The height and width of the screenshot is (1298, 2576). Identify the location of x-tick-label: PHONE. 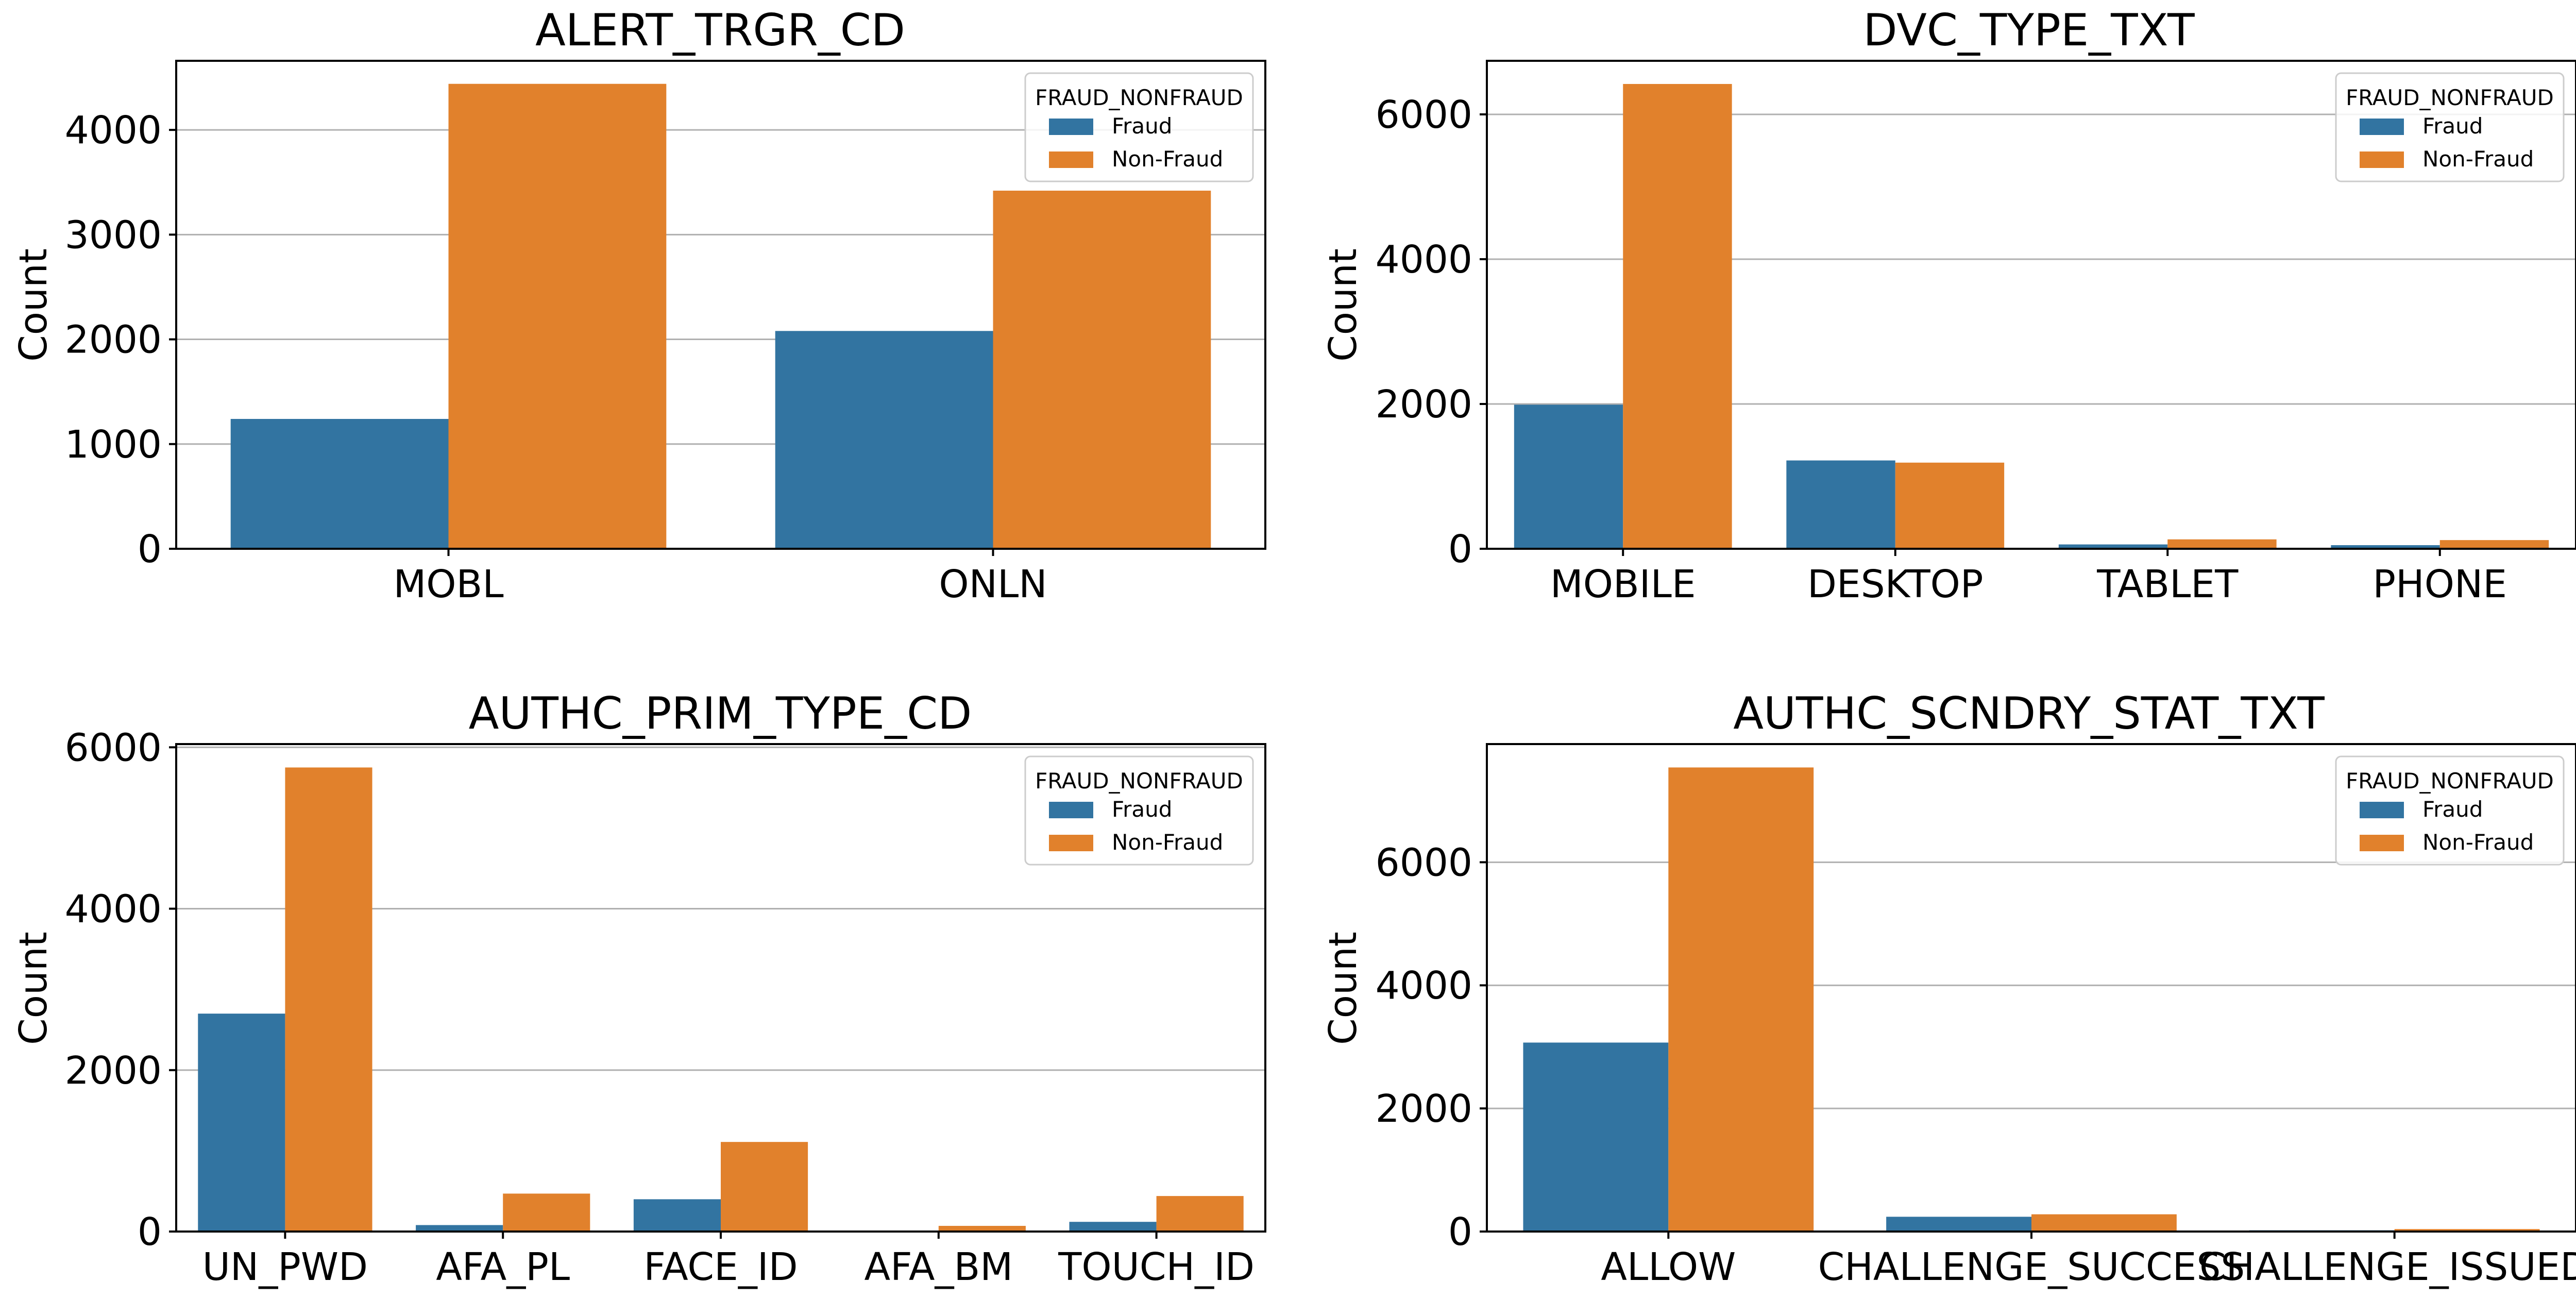
(2439, 584).